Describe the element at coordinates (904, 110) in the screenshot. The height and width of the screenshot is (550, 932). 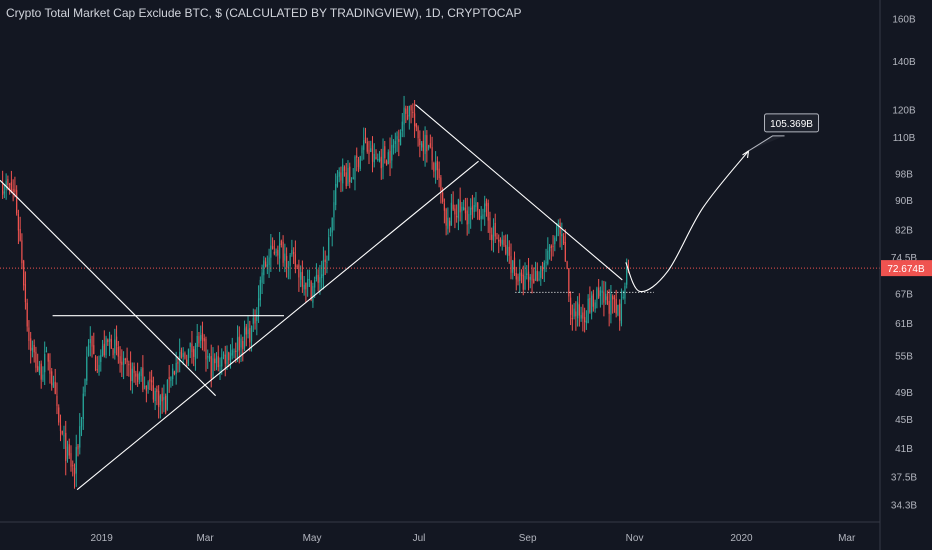
I see `y-tick-label: 120B` at that location.